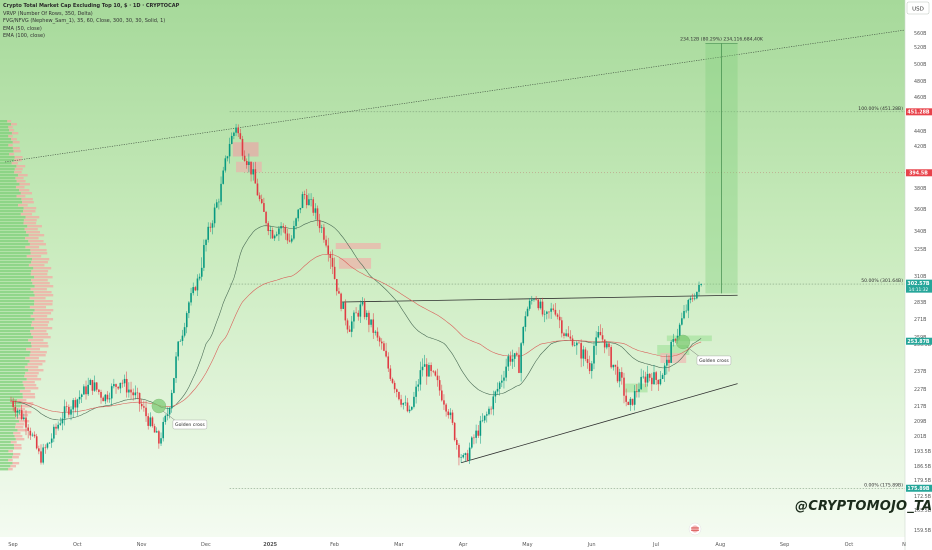 Image resolution: width=932 pixels, height=550 pixels. Describe the element at coordinates (920, 303) in the screenshot. I see `price-tick-label: 283B` at that location.